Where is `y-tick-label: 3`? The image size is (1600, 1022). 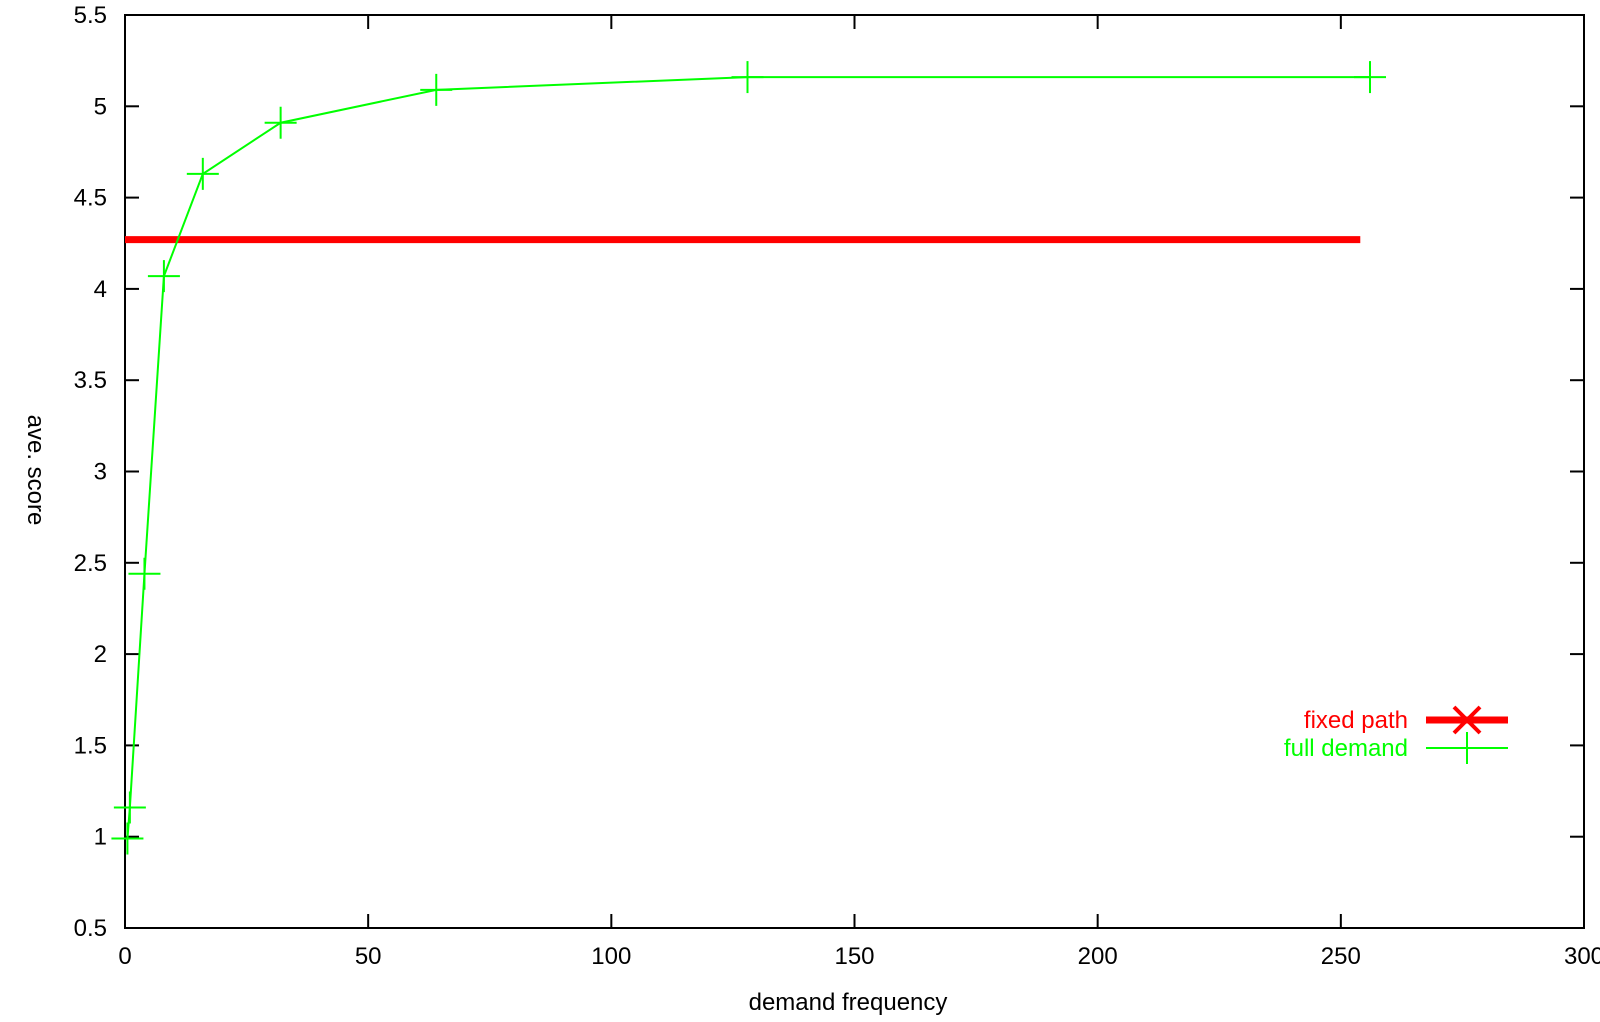
y-tick-label: 3 is located at coordinates (100, 472).